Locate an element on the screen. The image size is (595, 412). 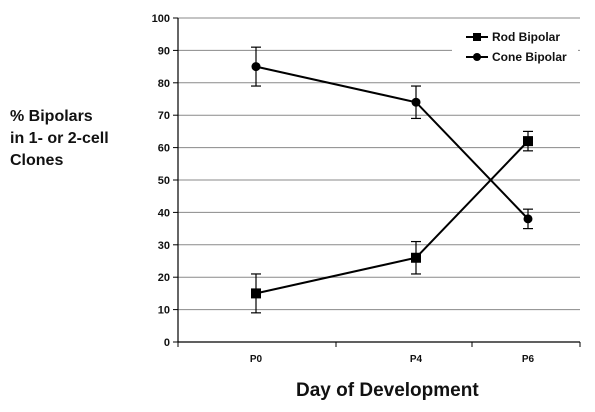
legend-item: Cone Bipolar is located at coordinates (516, 57).